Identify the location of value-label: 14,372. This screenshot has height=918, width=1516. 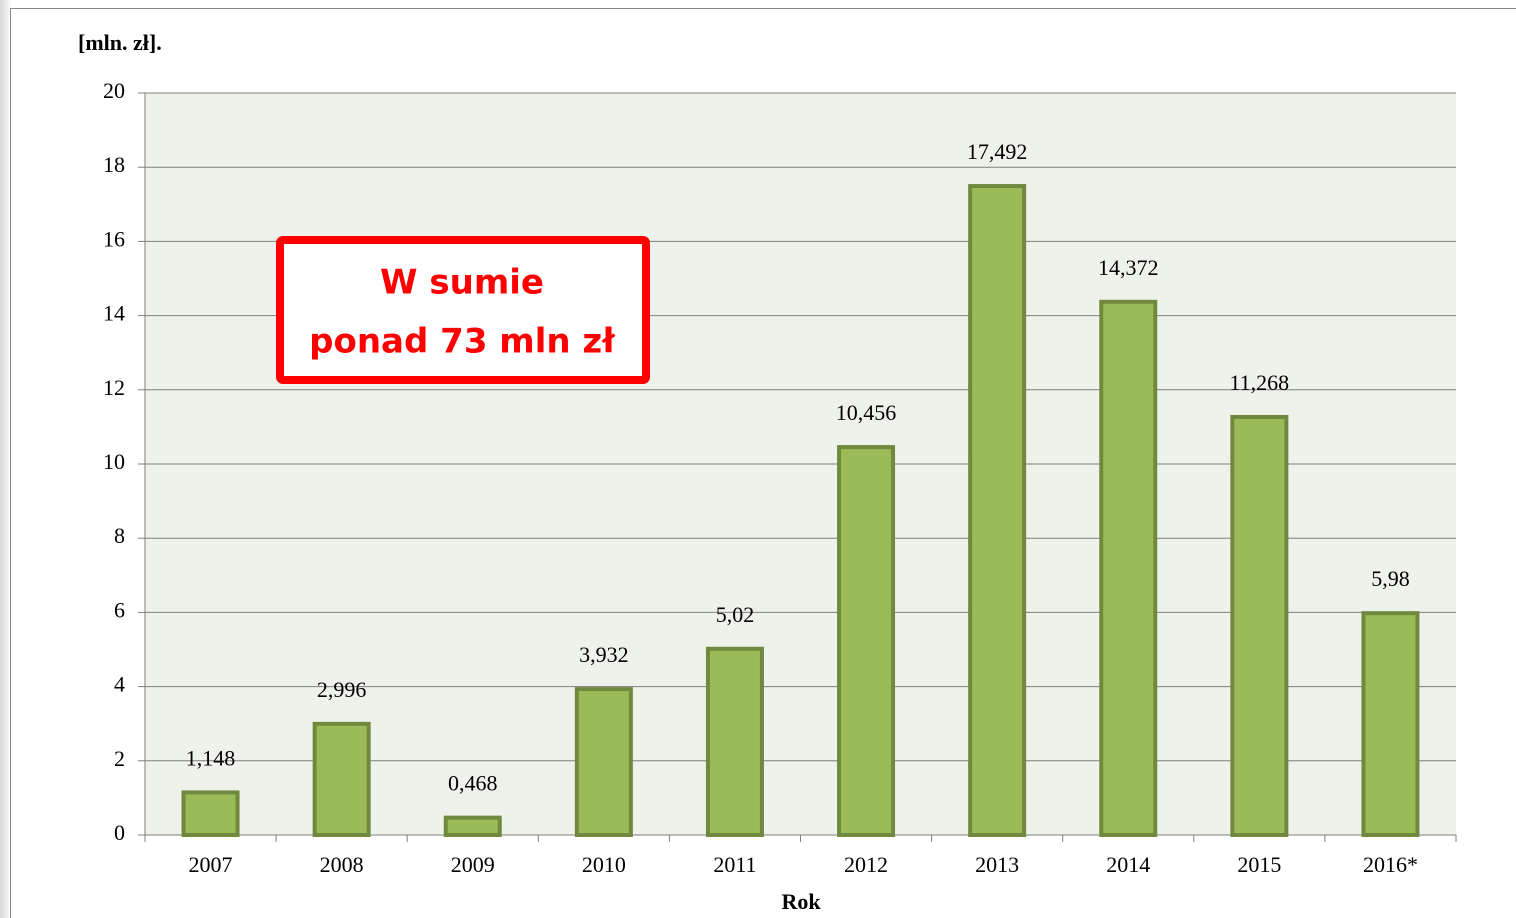
(1128, 267).